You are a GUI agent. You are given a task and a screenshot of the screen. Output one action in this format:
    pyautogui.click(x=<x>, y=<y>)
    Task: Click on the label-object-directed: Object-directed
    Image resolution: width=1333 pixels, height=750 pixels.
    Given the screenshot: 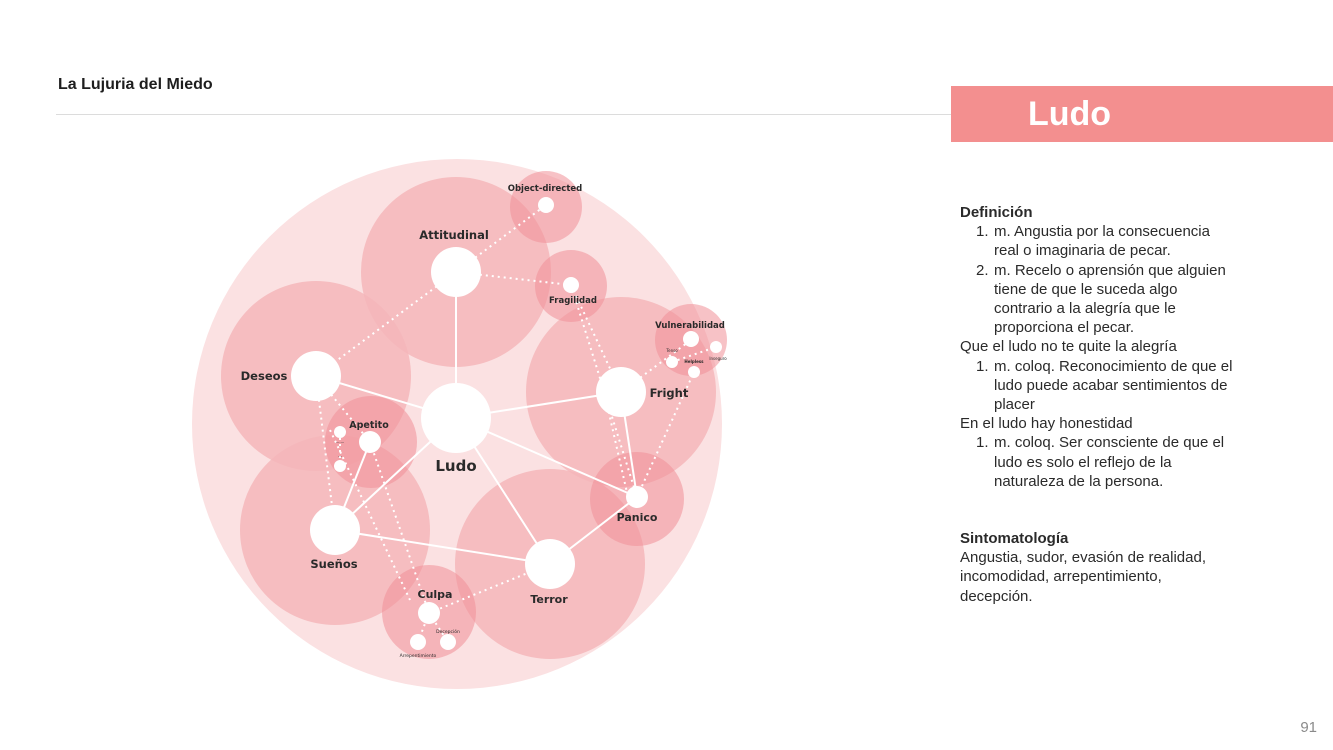 What is the action you would take?
    pyautogui.click(x=545, y=189)
    